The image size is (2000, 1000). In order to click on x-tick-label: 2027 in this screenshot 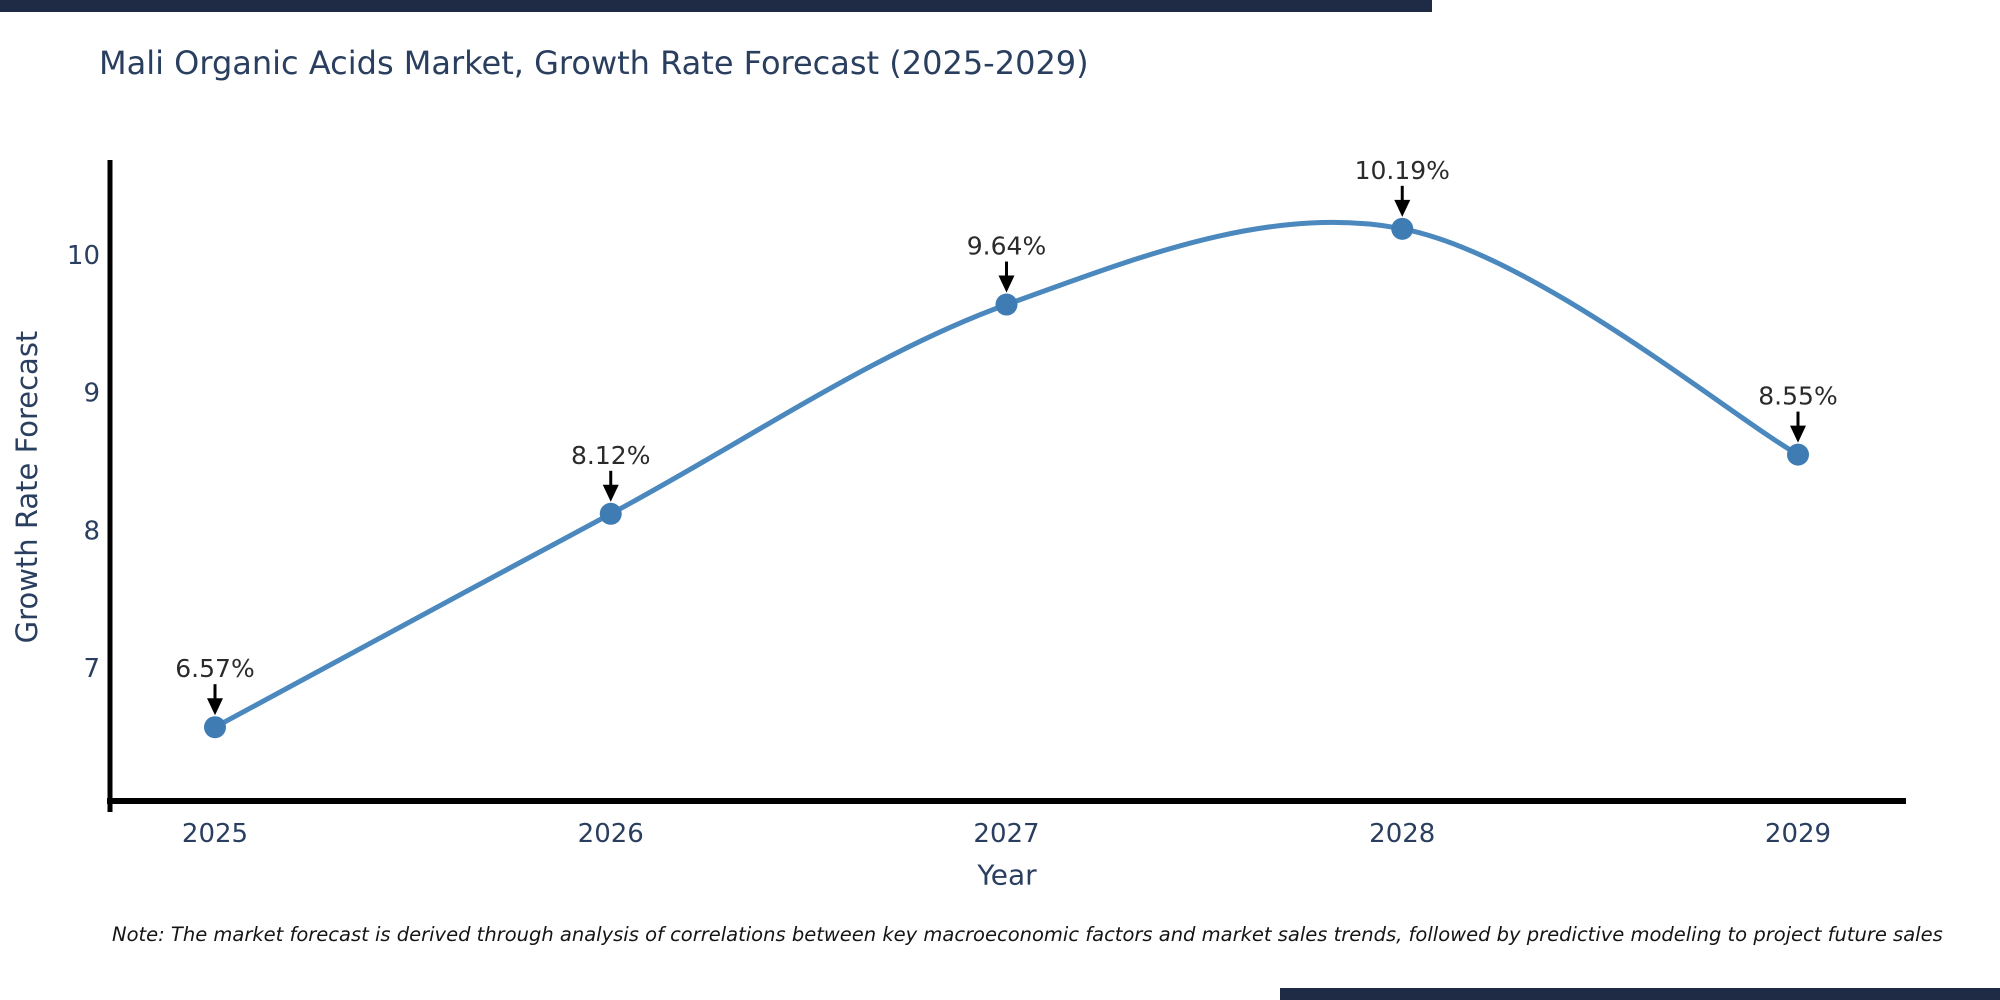, I will do `click(1006, 834)`.